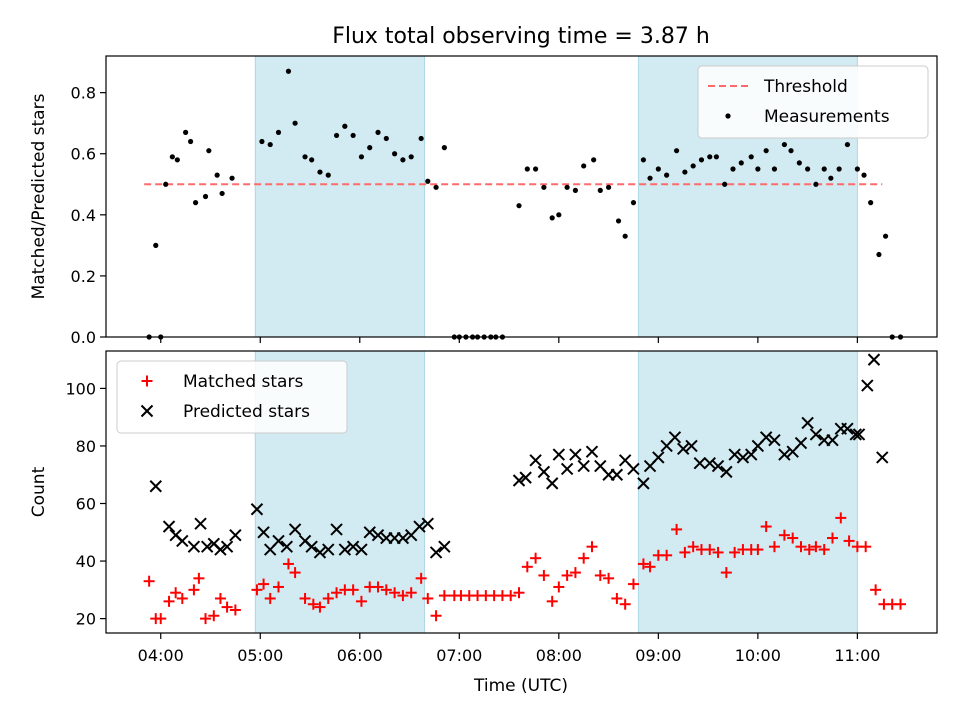  I want to click on y-tick-label: 60, so click(86, 504).